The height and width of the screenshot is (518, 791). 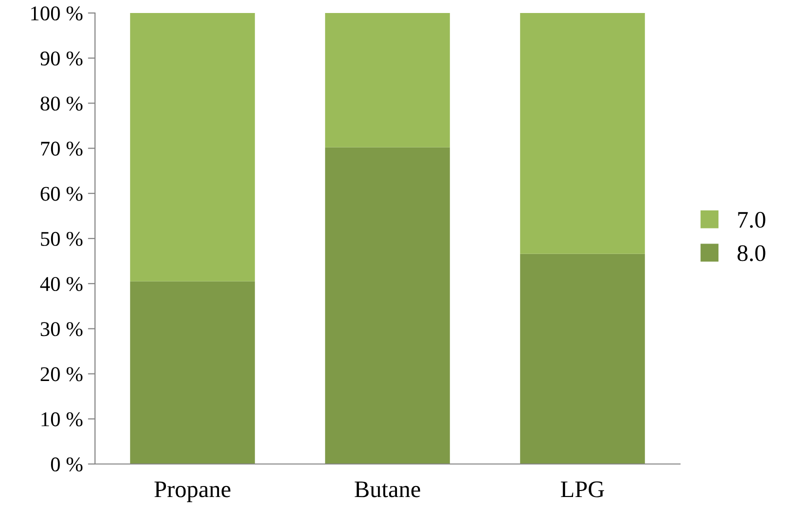 What do you see at coordinates (387, 490) in the screenshot?
I see `x-tick-label: Butane` at bounding box center [387, 490].